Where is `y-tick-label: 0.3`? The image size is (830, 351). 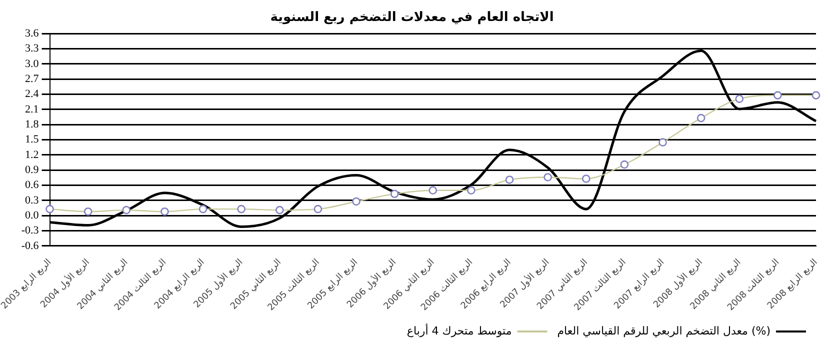
y-tick-label: 0.3 is located at coordinates (32, 200).